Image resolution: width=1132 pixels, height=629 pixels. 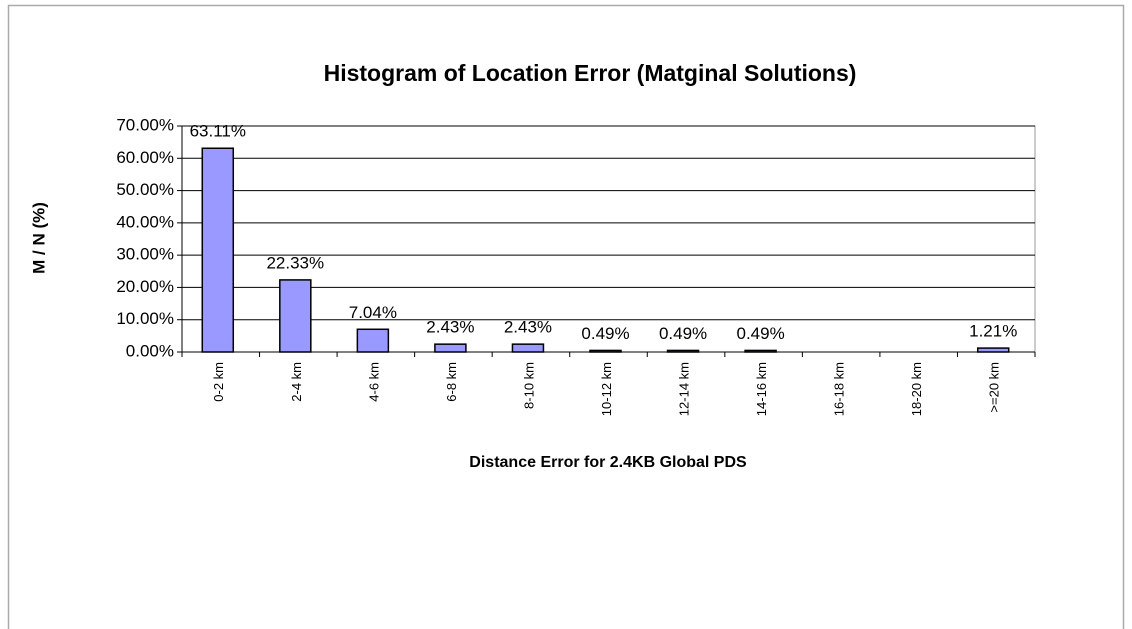 What do you see at coordinates (38, 238) in the screenshot?
I see `y-axis-label: M / N (%)` at bounding box center [38, 238].